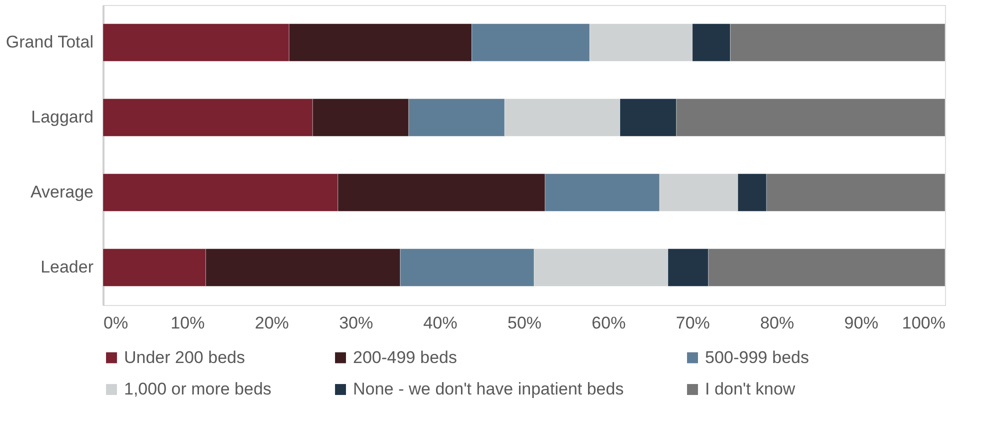 This screenshot has height=433, width=1000. I want to click on y-tick-label: Laggard, so click(62, 117).